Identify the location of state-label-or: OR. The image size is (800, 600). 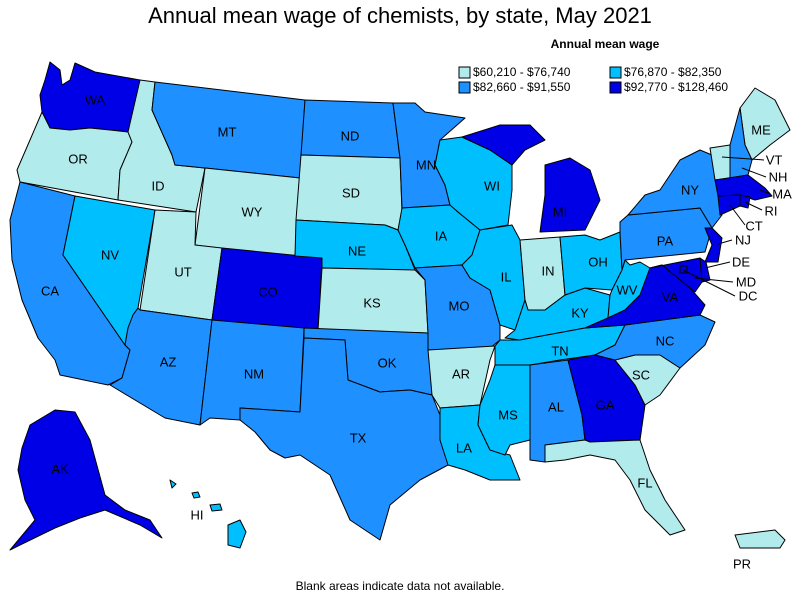
(78, 158).